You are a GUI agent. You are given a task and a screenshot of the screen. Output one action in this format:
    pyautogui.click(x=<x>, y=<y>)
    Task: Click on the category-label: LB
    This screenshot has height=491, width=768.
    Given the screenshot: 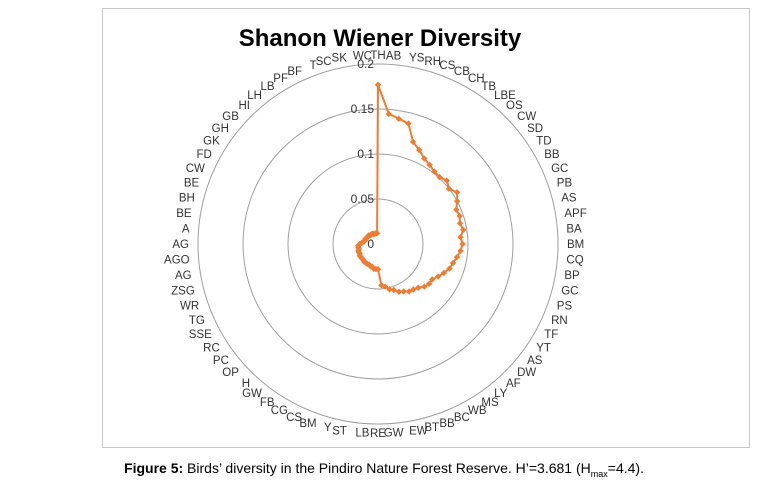 What is the action you would take?
    pyautogui.click(x=268, y=87)
    